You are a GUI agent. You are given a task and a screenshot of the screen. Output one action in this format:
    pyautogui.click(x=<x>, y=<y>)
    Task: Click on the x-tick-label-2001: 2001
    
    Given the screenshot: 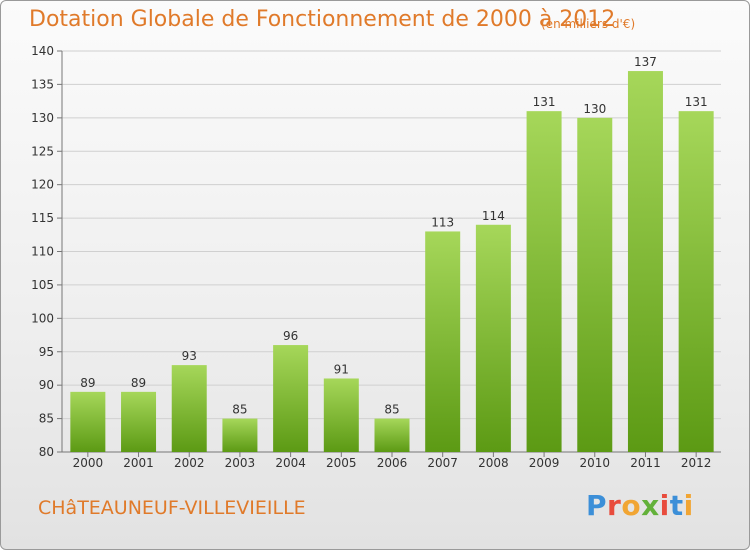 What is the action you would take?
    pyautogui.click(x=138, y=463)
    